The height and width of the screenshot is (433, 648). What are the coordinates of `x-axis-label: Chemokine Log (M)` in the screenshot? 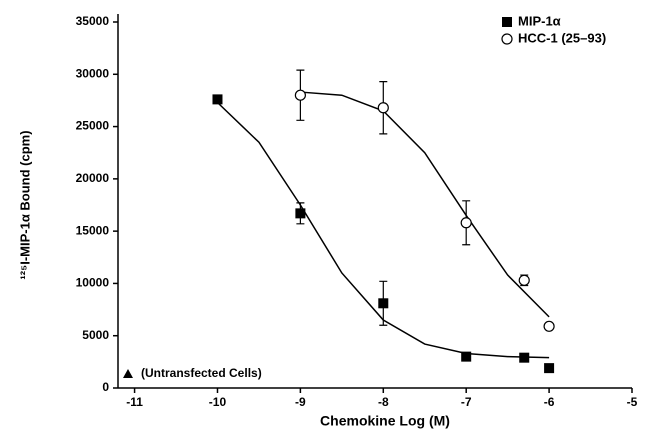 It's located at (385, 421).